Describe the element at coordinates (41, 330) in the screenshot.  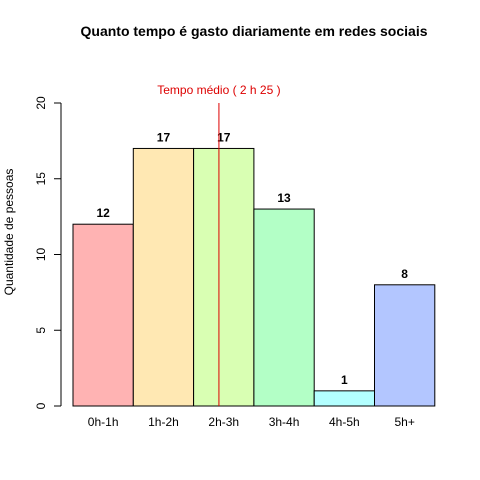
I see `y-tick-label: 5` at that location.